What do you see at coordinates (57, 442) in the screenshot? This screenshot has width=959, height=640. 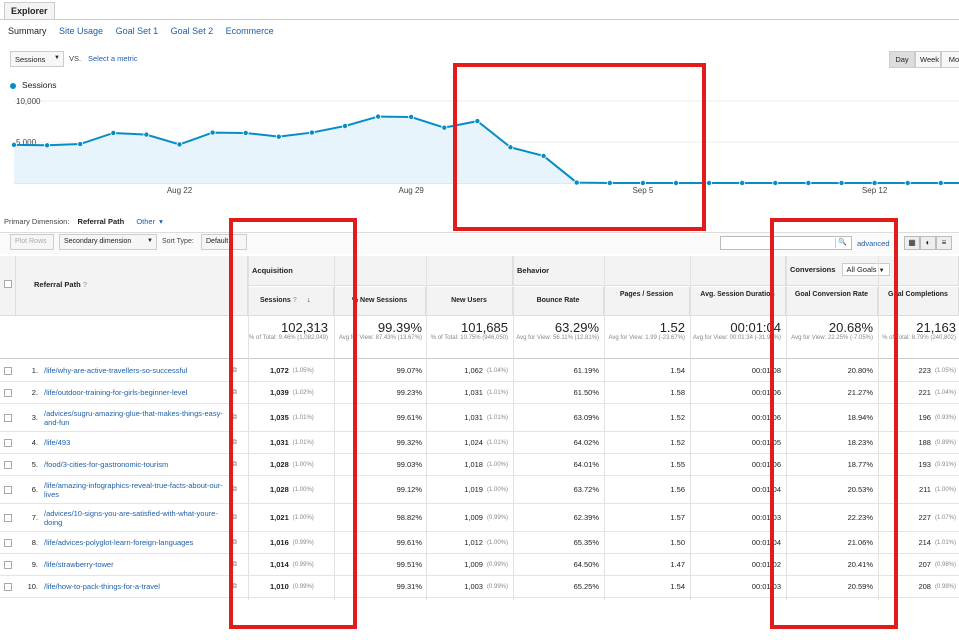 I see `referral-path-link: /life/493` at bounding box center [57, 442].